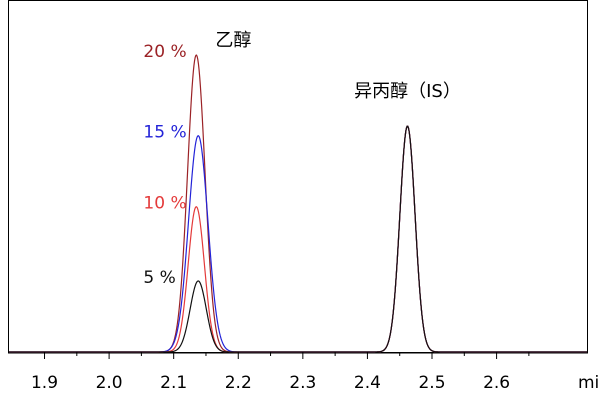 The image size is (599, 396). I want to click on x-tick-label: 2.1, so click(173, 382).